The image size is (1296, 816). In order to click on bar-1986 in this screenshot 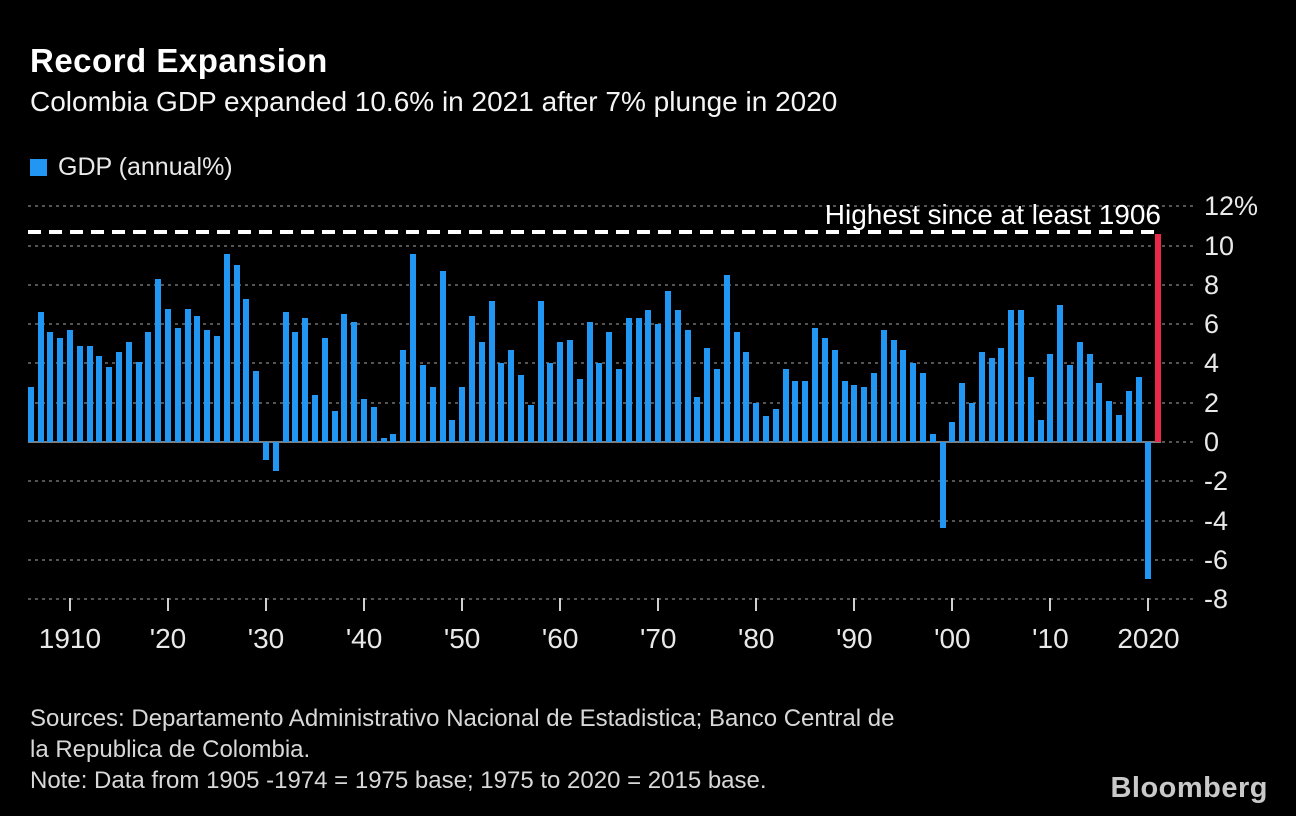, I will do `click(815, 385)`.